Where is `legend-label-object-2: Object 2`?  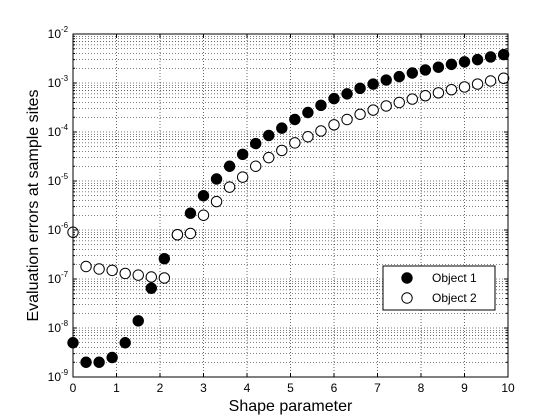 legend-label-object-2: Object 2 is located at coordinates (454, 298).